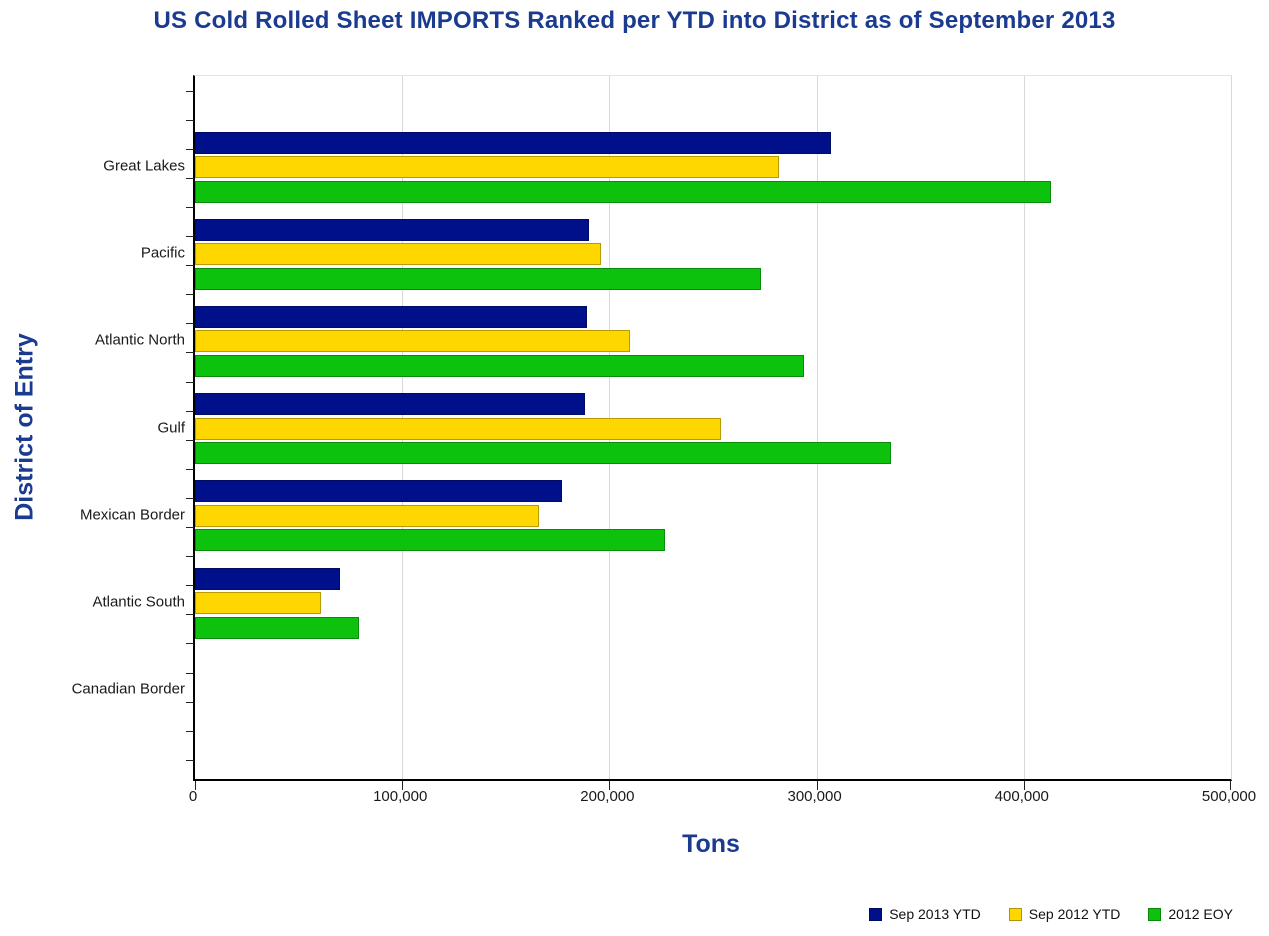 This screenshot has height=936, width=1269. Describe the element at coordinates (1229, 796) in the screenshot. I see `x-axis-tick-label: 500,000` at that location.